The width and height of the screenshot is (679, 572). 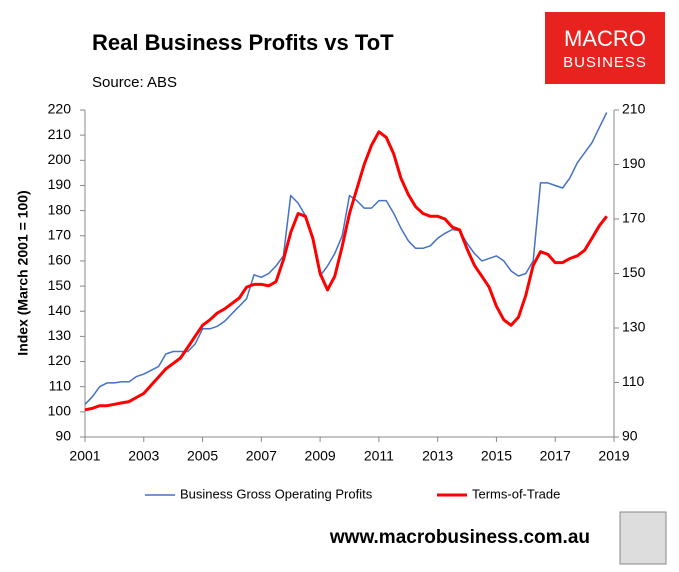 What do you see at coordinates (60, 134) in the screenshot?
I see `y-tick-label: 210` at bounding box center [60, 134].